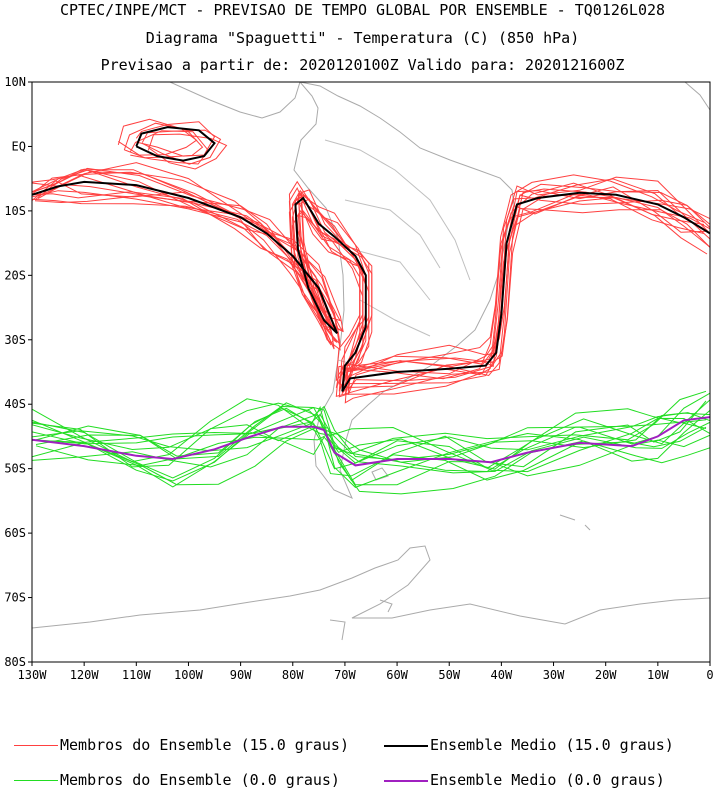  What do you see at coordinates (697, 96) in the screenshot?
I see `coastline-africa-edge` at bounding box center [697, 96].